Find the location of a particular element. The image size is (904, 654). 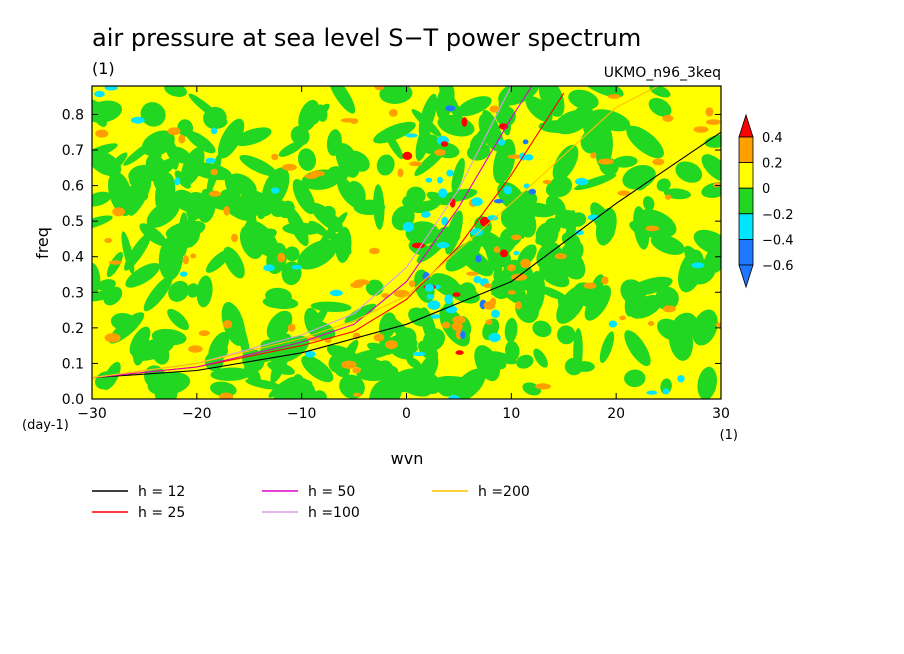

y-tick-label: 0.5 is located at coordinates (73, 222).